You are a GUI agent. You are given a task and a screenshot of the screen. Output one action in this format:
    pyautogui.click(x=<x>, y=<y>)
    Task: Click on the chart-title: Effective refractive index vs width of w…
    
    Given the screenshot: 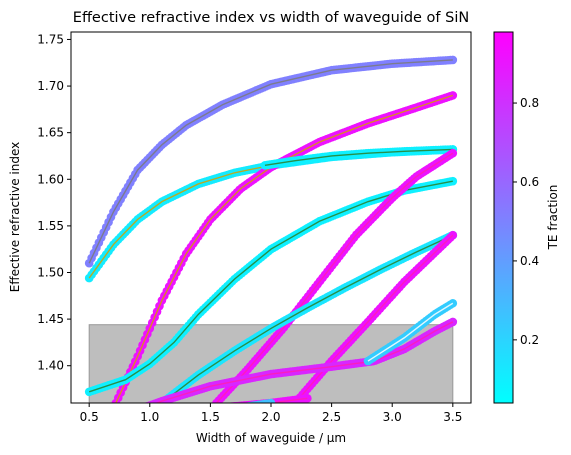 What is the action you would take?
    pyautogui.click(x=271, y=18)
    